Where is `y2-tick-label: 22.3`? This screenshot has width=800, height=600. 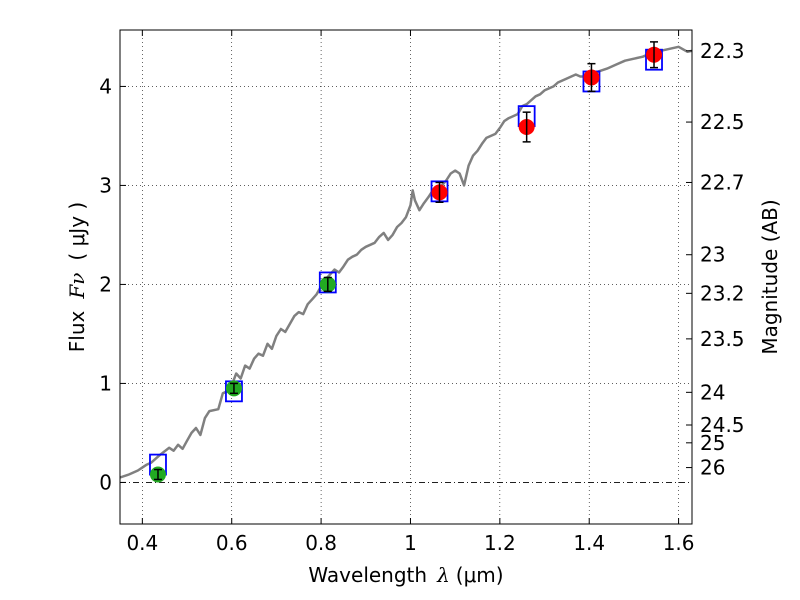 y2-tick-label: 22.3 is located at coordinates (722, 51).